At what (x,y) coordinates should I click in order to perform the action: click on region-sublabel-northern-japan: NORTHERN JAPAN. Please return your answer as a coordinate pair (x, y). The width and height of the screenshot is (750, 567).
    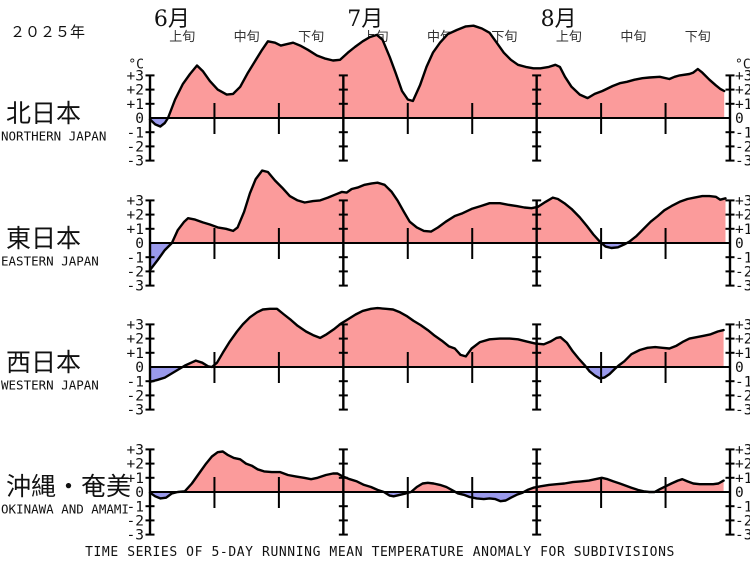
    Looking at the image, I should click on (54, 136).